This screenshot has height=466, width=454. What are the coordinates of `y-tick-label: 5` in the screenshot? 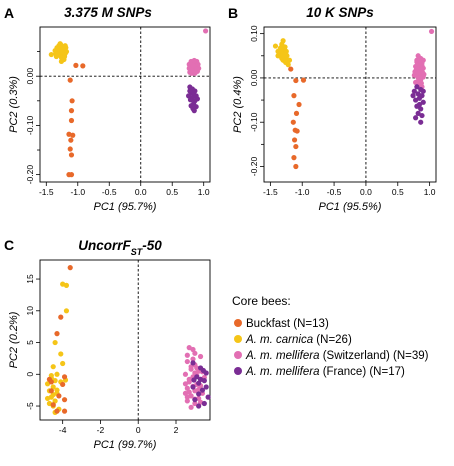 It's located at (30, 342).